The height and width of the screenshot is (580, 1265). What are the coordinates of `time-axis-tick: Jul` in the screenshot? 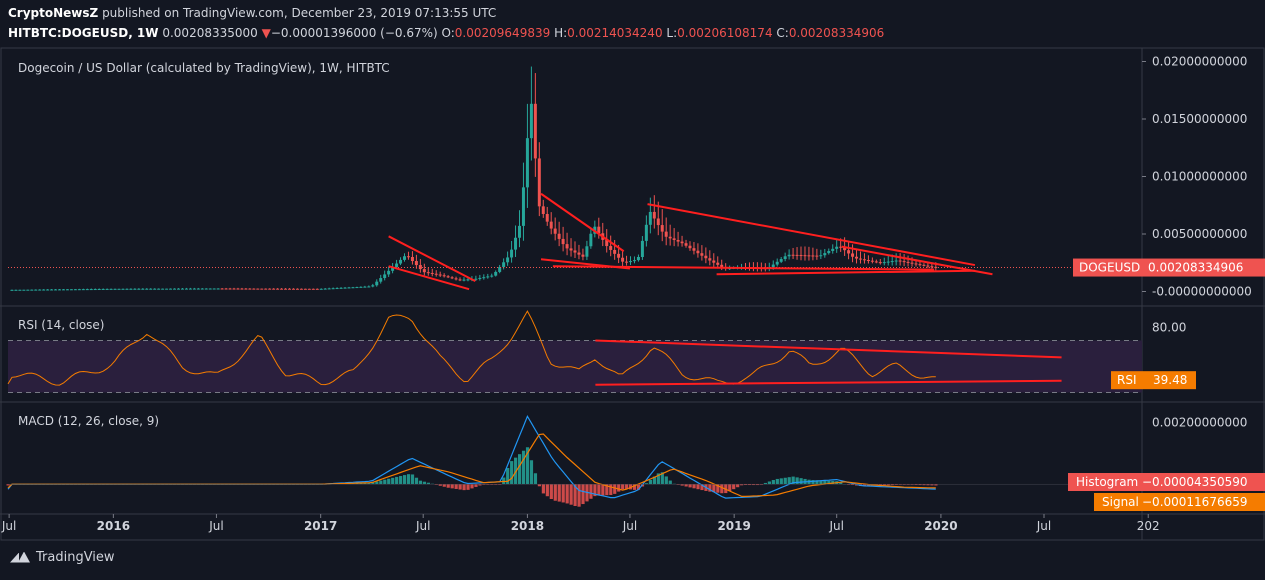 It's located at (8, 526).